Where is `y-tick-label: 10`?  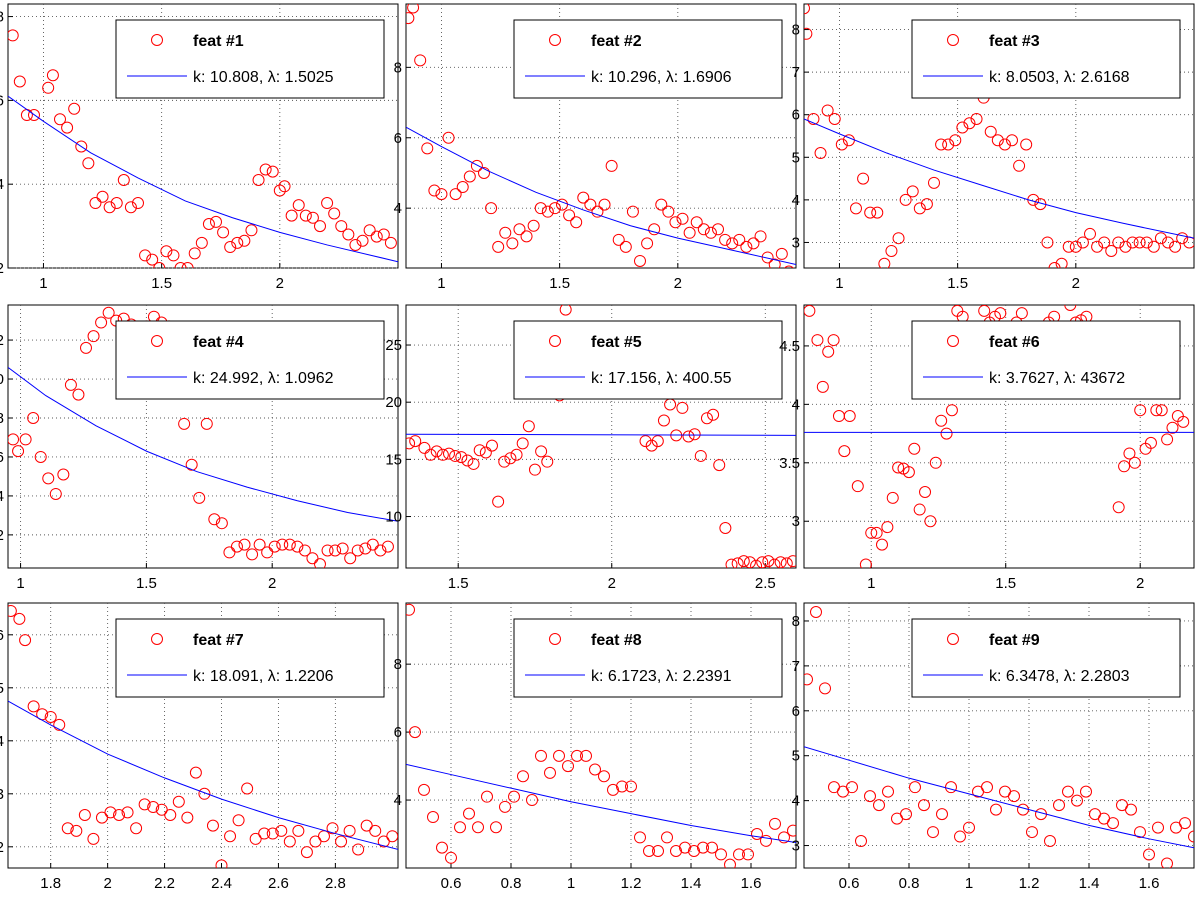 y-tick-label: 10 is located at coordinates (393, 517).